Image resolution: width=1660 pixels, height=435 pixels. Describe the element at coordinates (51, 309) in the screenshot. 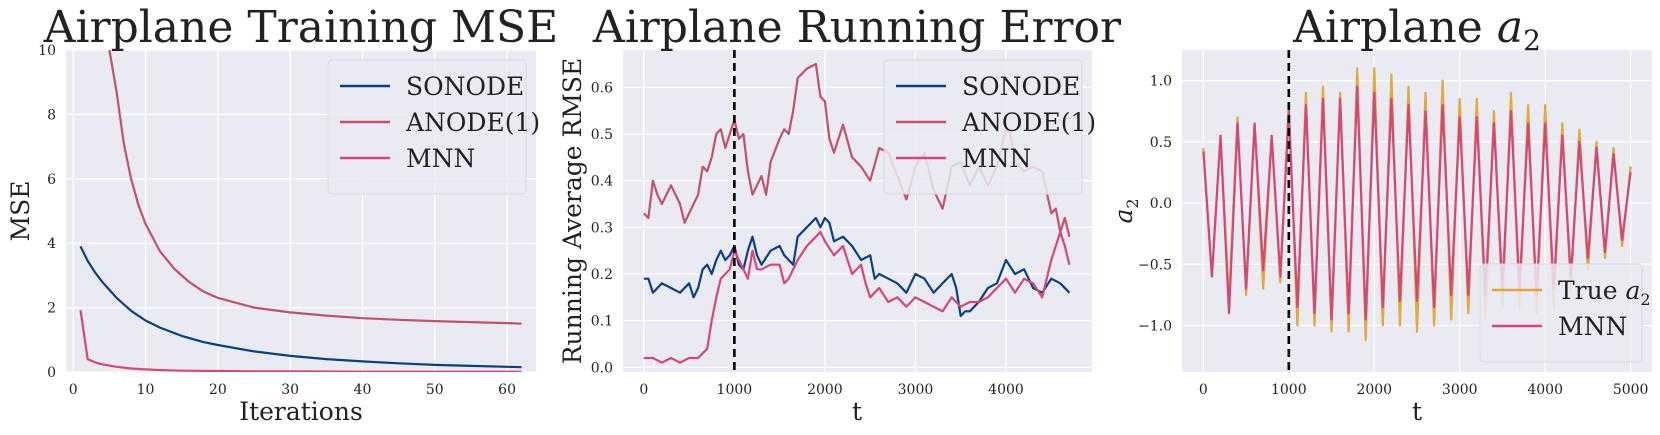

I see `y-tick-label: 2` at that location.